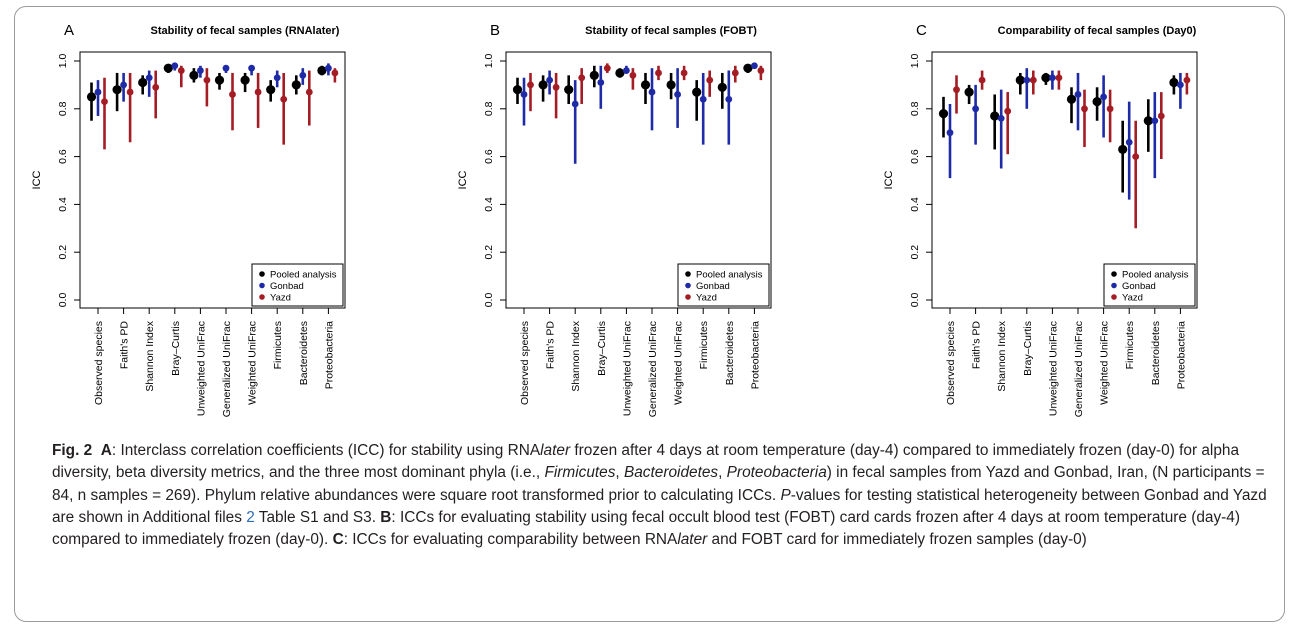 The image size is (1293, 624). What do you see at coordinates (106, 450) in the screenshot?
I see `caption-panel-a: A` at bounding box center [106, 450].